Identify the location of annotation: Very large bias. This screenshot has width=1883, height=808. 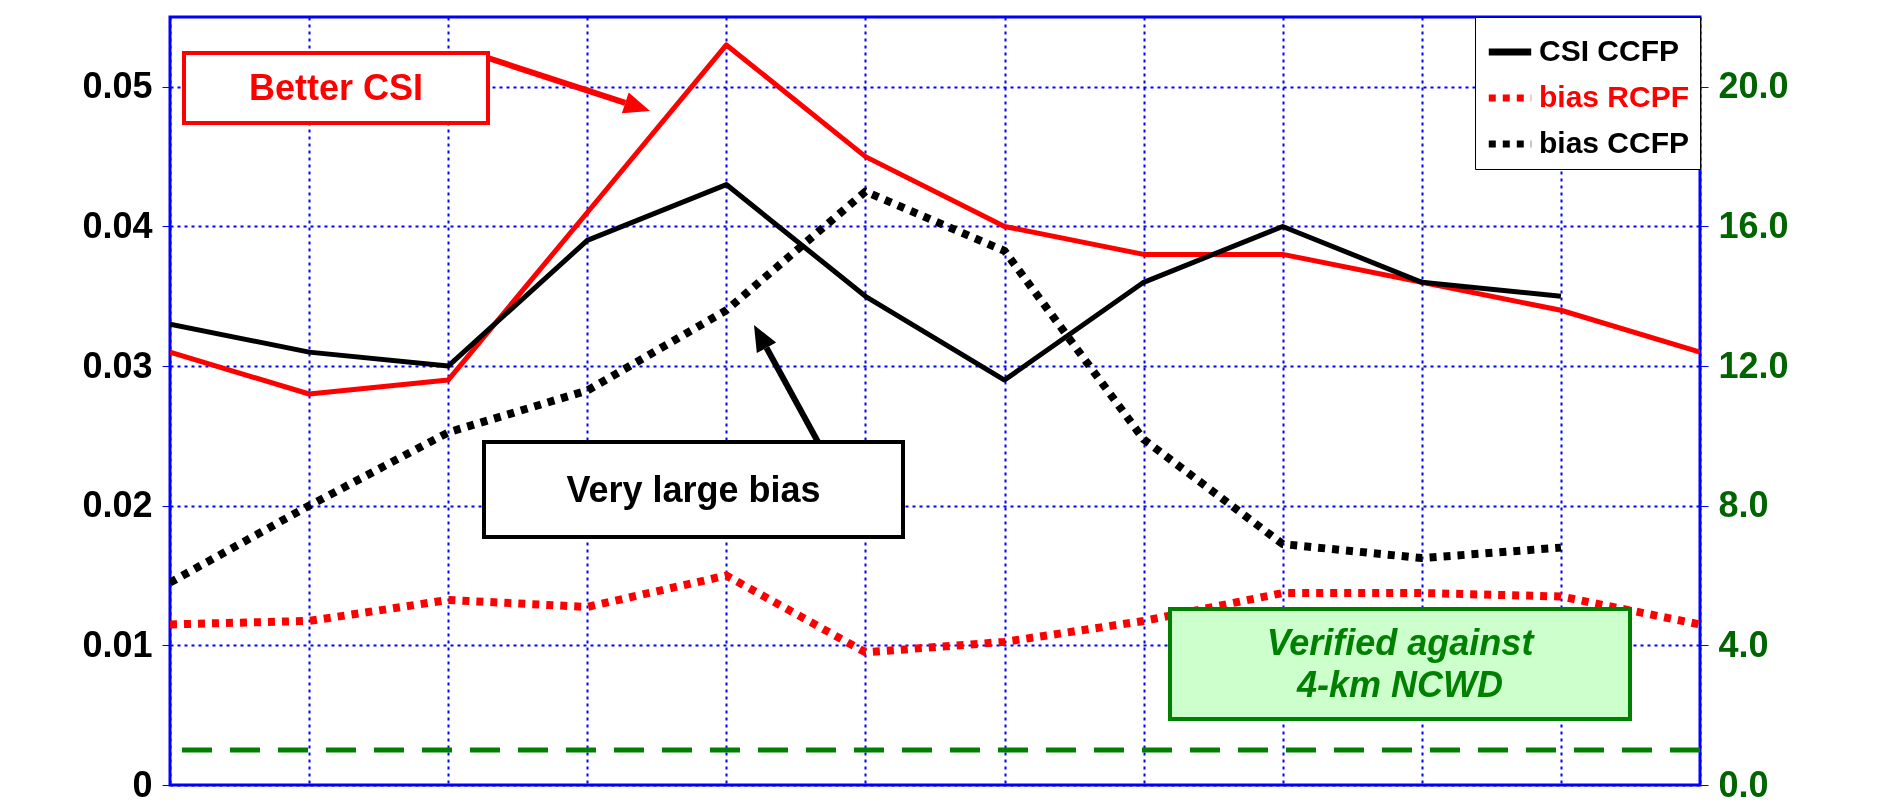
(693, 489).